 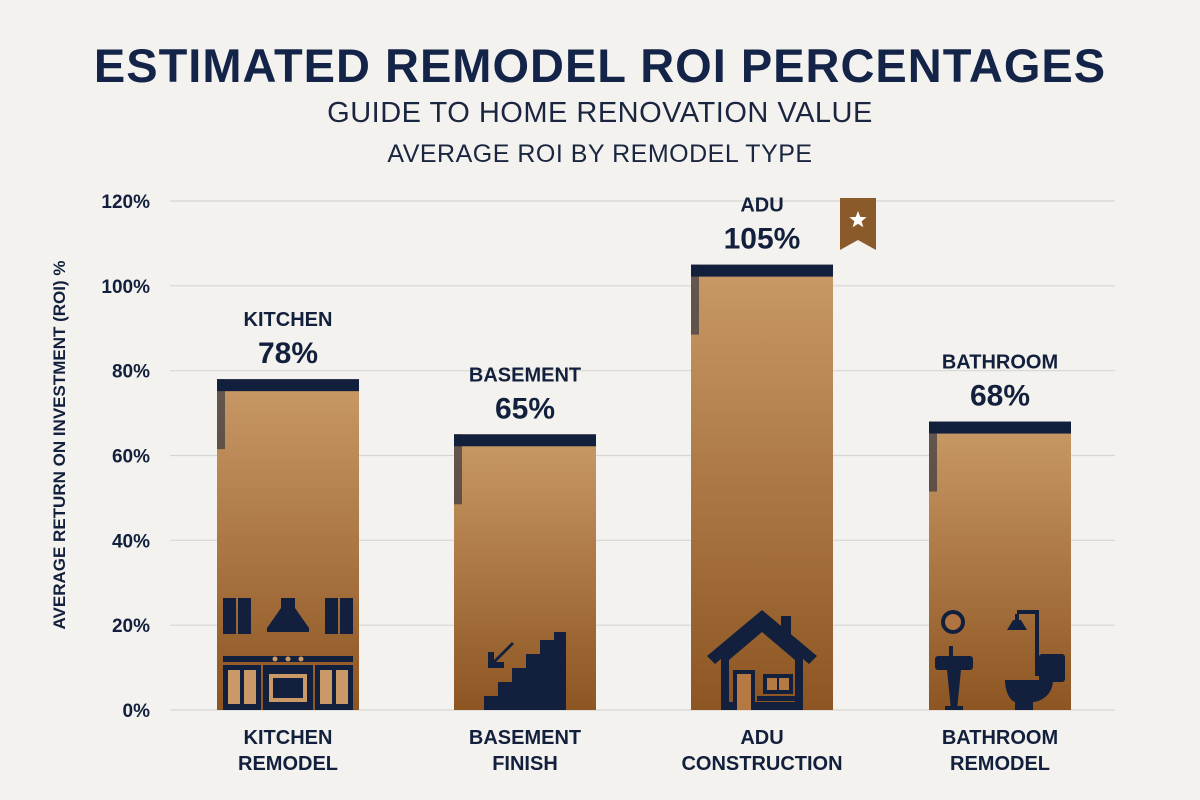 I want to click on chart-title: ESTIMATED REMODEL ROI PERCENTAGES, so click(x=600, y=65).